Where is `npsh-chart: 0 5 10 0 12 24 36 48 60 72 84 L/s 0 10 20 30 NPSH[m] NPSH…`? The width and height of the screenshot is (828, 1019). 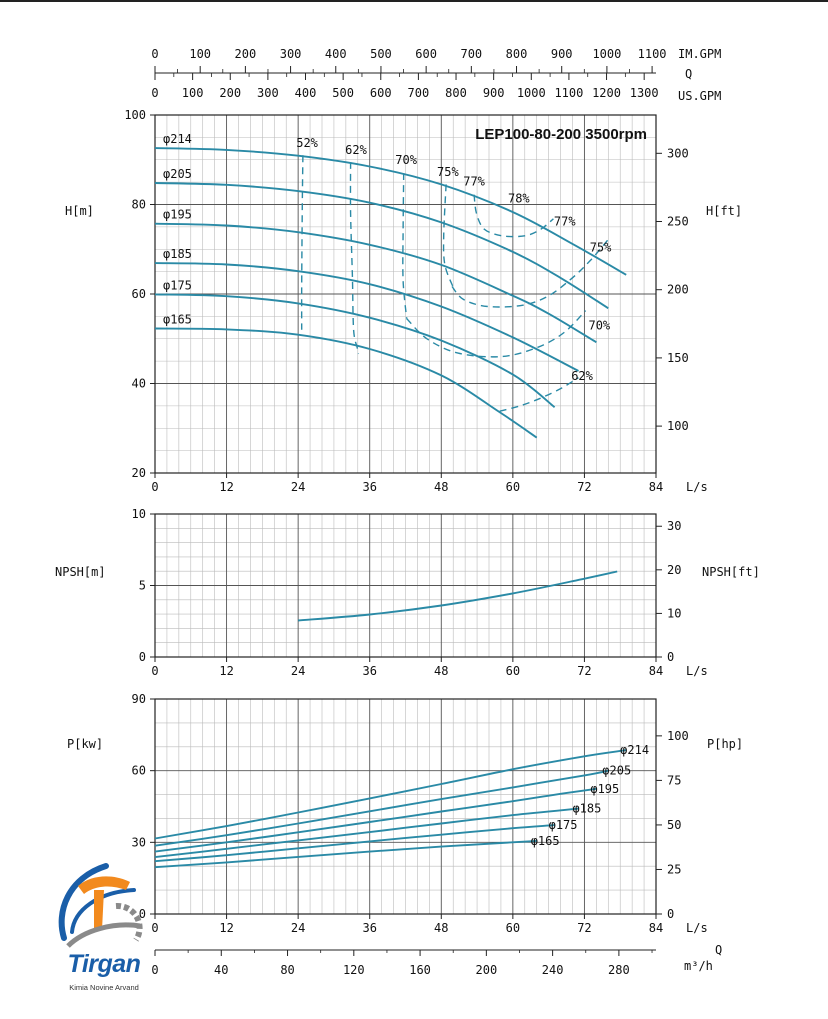
npsh-chart: 0 5 10 0 12 24 36 48 60 72 84 L/s 0 10 20 30 NPSH[m] NPSH… is located at coordinates (407, 592).